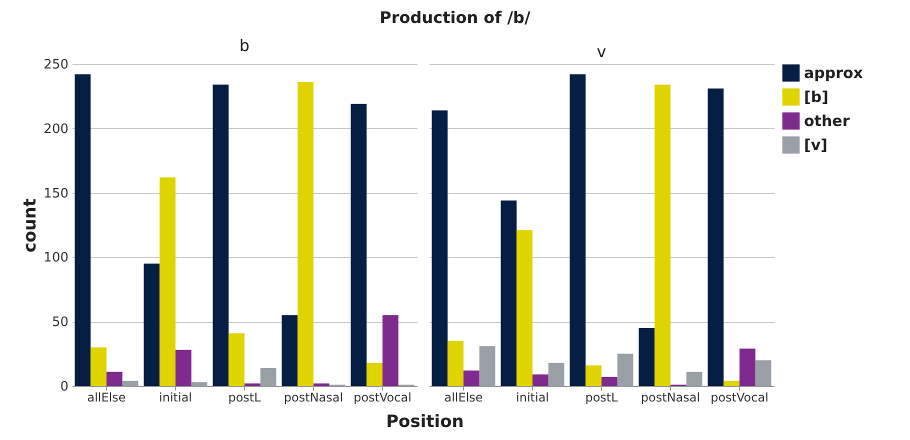 The height and width of the screenshot is (440, 910). What do you see at coordinates (816, 97) in the screenshot?
I see `legend-label: [b]` at bounding box center [816, 97].